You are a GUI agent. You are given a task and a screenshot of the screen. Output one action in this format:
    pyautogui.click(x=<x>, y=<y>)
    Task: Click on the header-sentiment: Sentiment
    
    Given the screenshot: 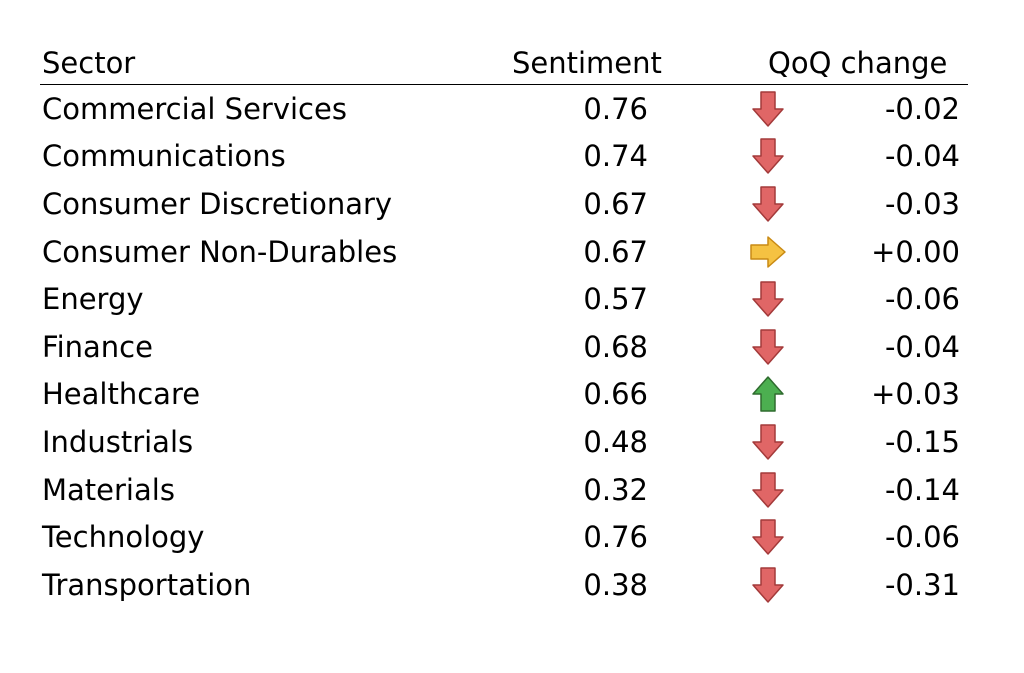 What is the action you would take?
    pyautogui.click(x=587, y=63)
    